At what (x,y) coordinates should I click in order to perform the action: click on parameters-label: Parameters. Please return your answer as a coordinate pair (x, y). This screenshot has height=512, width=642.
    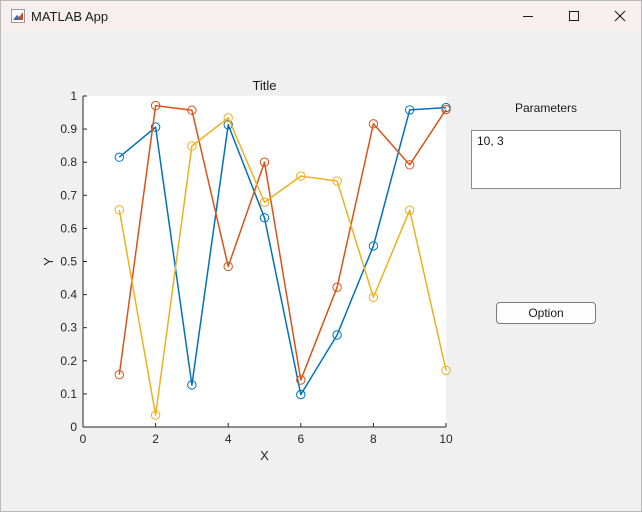
    Looking at the image, I should click on (546, 108).